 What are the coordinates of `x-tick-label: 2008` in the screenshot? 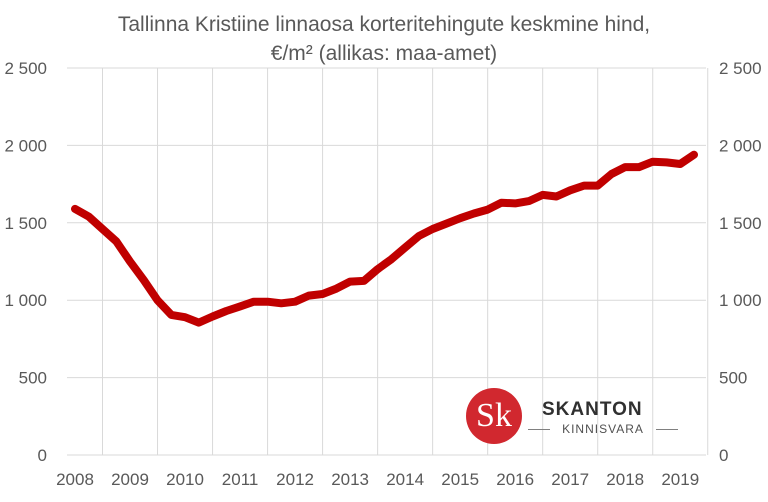 It's located at (75, 479).